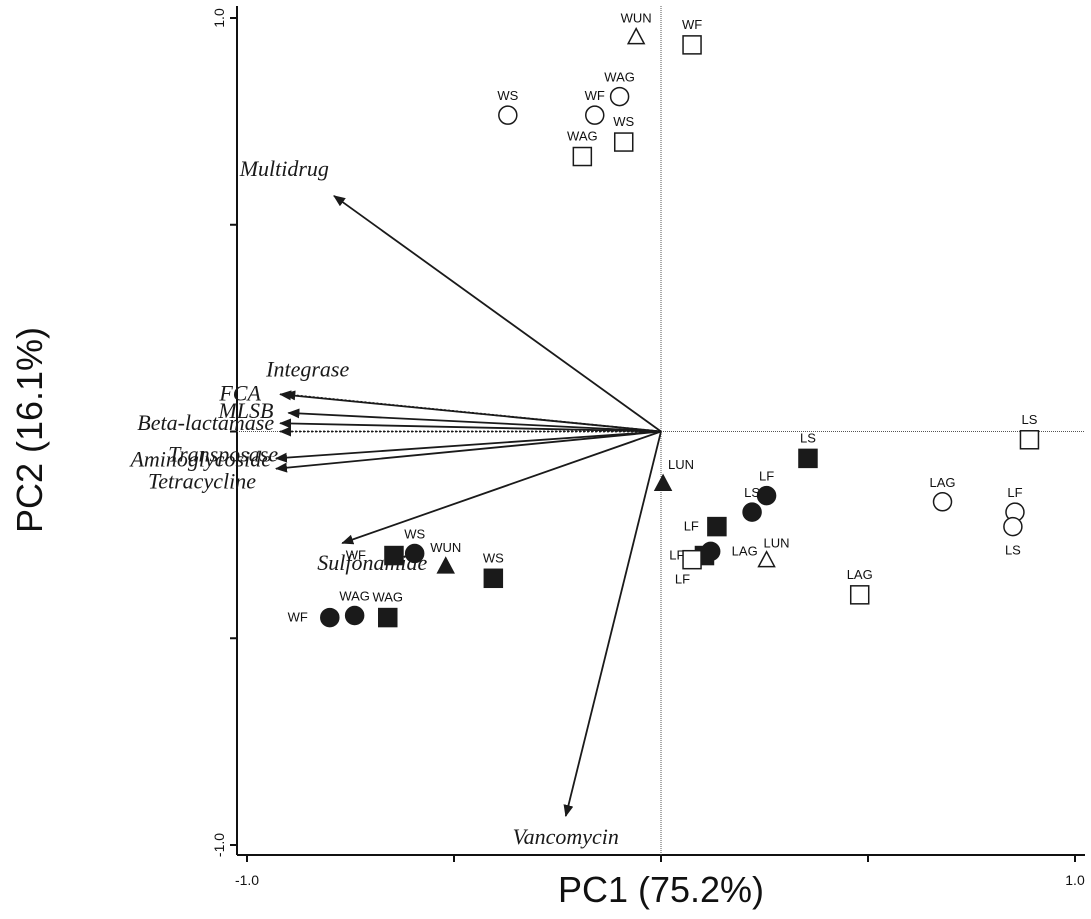 The width and height of the screenshot is (1091, 919). I want to click on loading-arrow-vancomycin, so click(612, 624).